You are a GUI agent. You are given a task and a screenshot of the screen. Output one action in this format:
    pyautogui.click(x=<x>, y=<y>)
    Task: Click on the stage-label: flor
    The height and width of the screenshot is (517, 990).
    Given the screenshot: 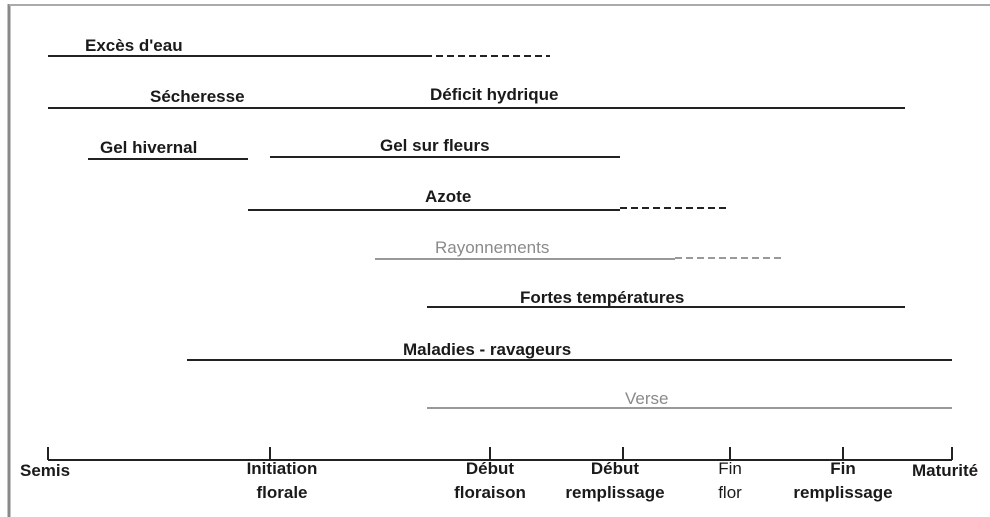 What is the action you would take?
    pyautogui.click(x=730, y=492)
    